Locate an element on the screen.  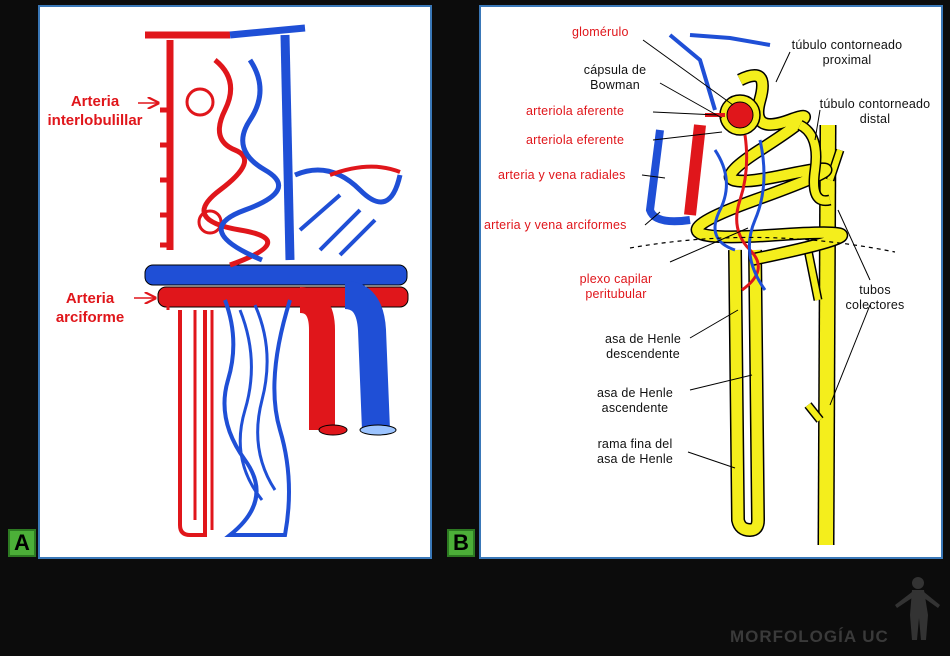
label-asa-descendente-line2: descendente is located at coordinates (643, 354).